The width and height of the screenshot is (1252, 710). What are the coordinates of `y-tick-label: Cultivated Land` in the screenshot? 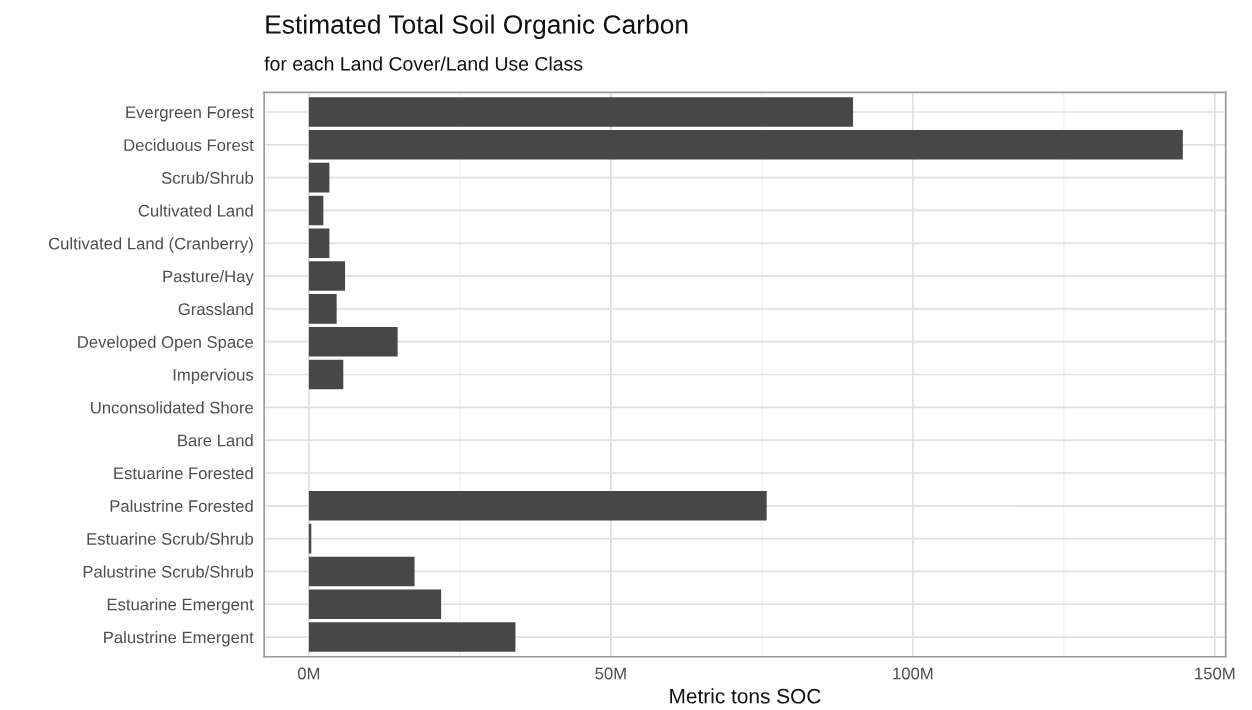 It's located at (195, 210).